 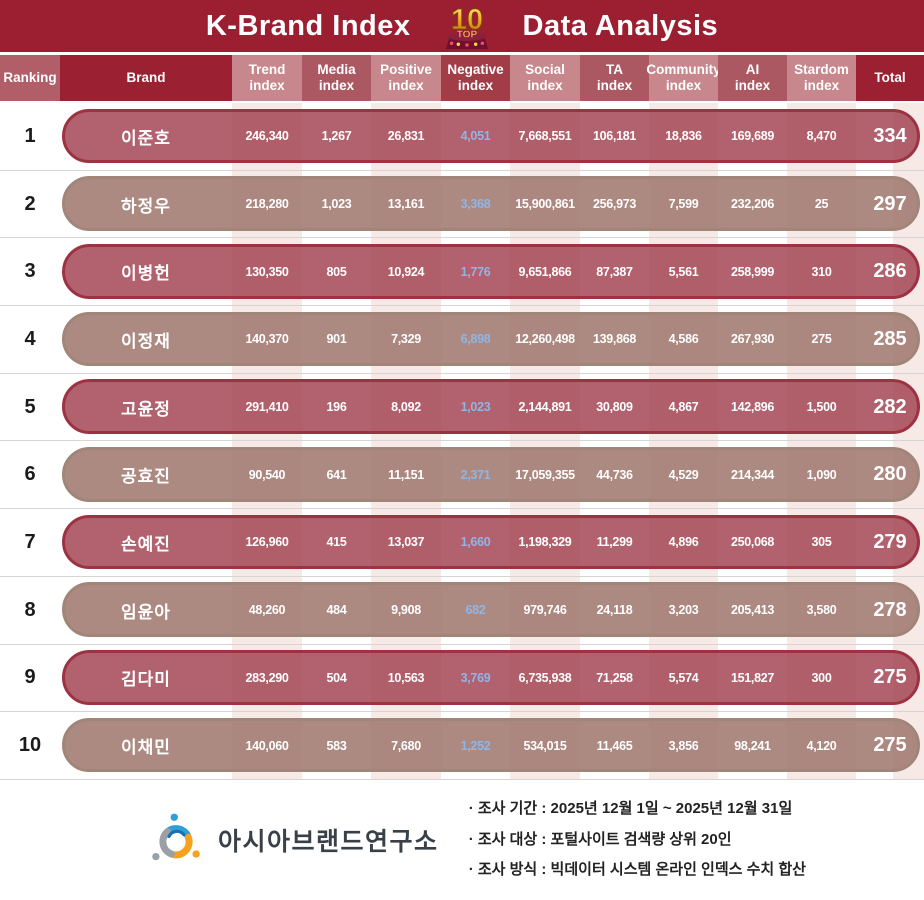 I want to click on rank-cell: 1, so click(x=30, y=135).